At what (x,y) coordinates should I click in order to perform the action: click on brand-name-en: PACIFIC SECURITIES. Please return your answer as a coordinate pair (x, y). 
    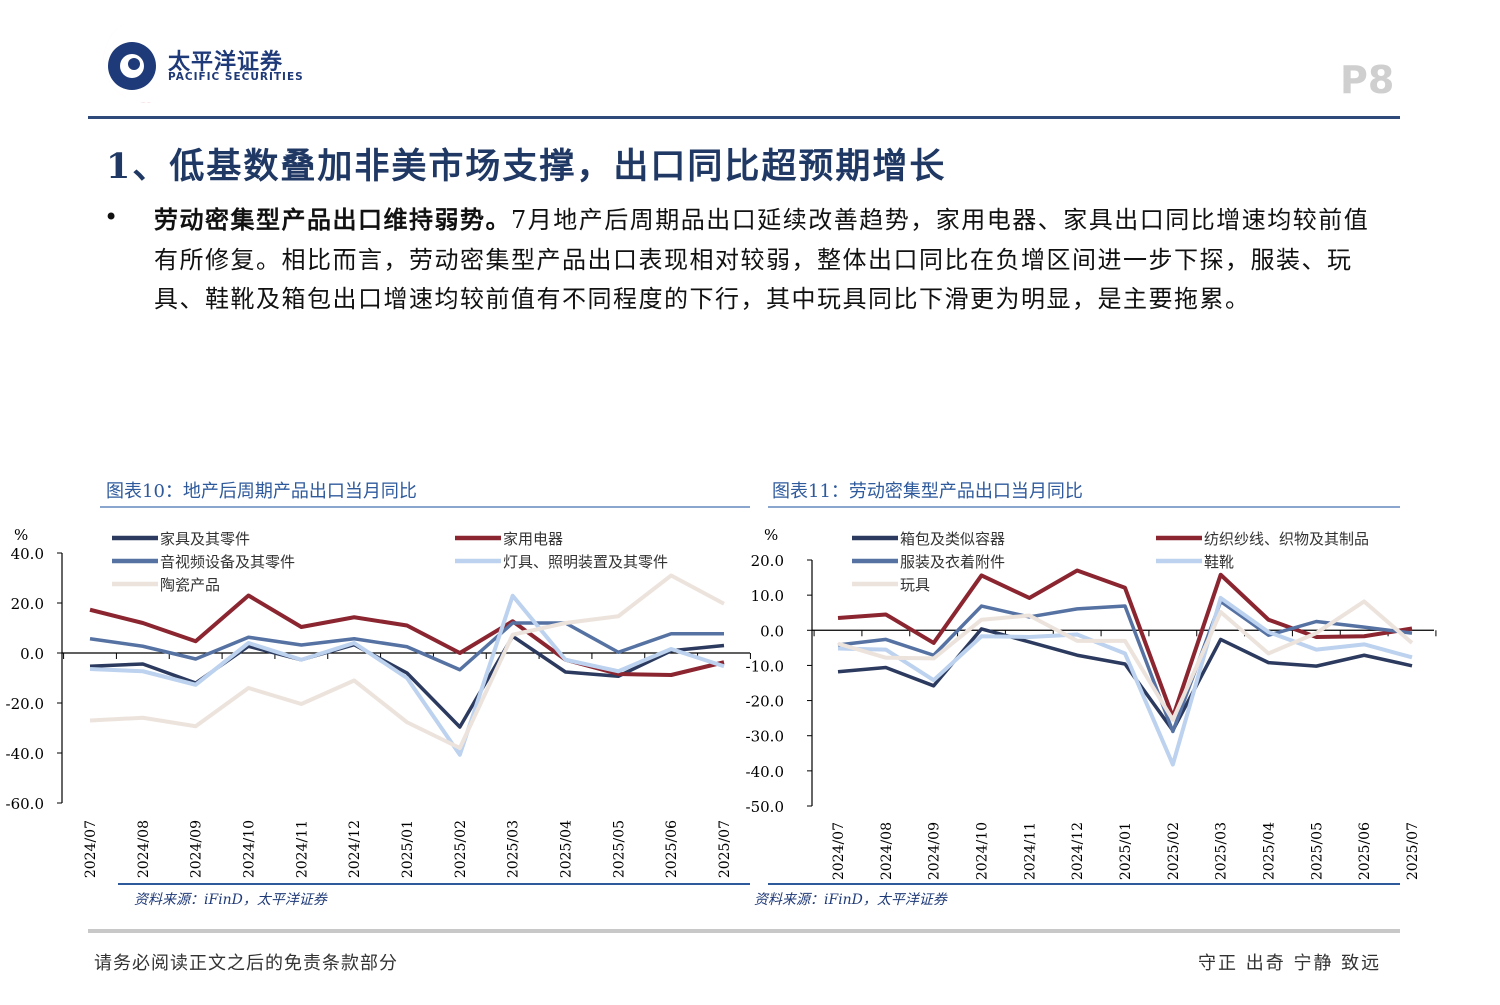
    Looking at the image, I should click on (236, 77).